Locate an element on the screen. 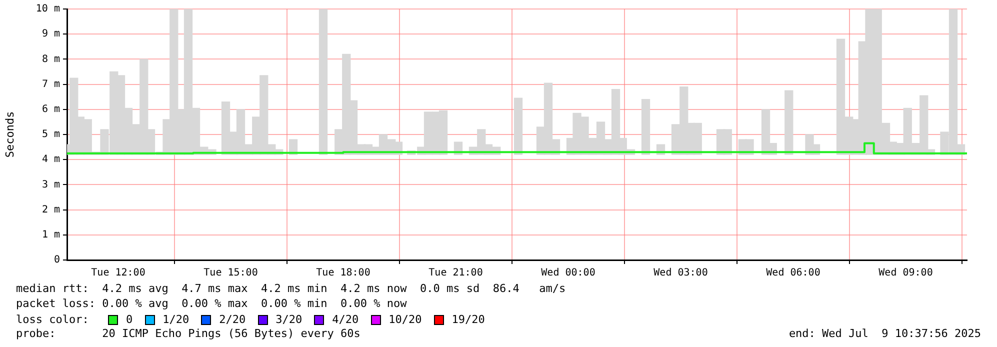 The width and height of the screenshot is (997, 347). y-tick-label: 3 m is located at coordinates (51, 184).